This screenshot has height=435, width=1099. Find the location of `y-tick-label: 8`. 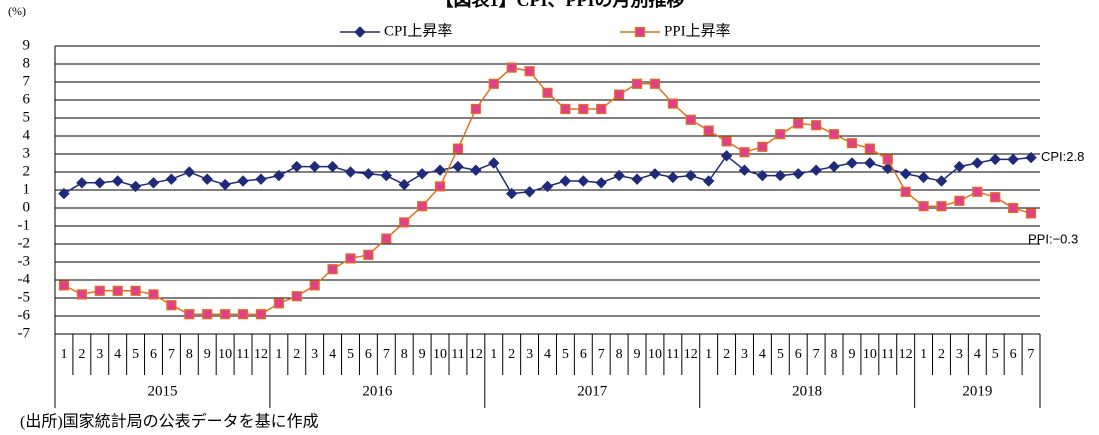

y-tick-label: 8 is located at coordinates (27, 63).